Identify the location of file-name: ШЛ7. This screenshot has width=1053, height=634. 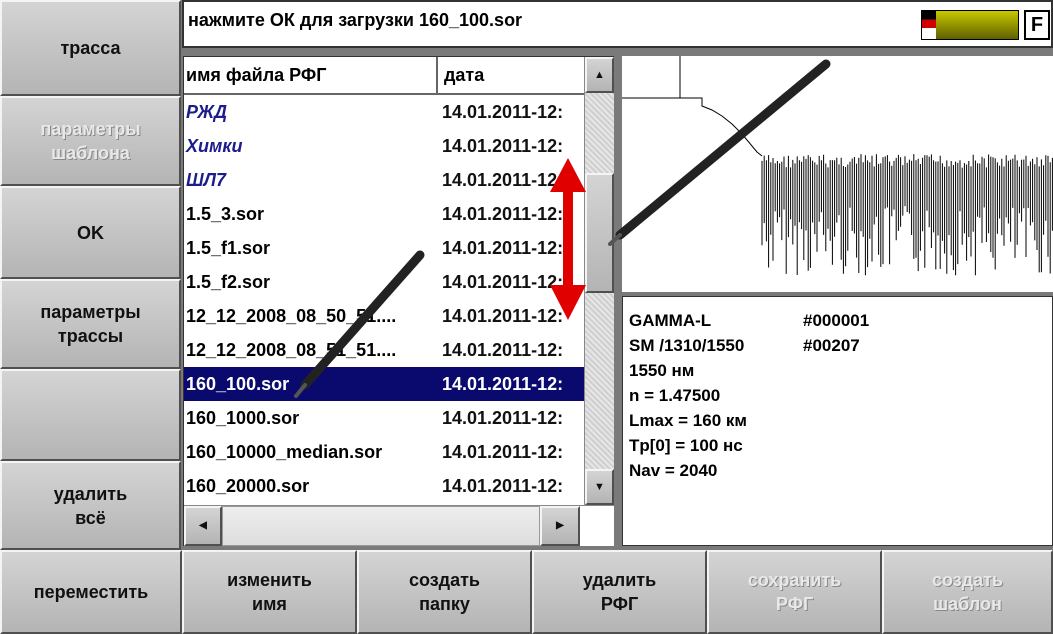
(206, 180).